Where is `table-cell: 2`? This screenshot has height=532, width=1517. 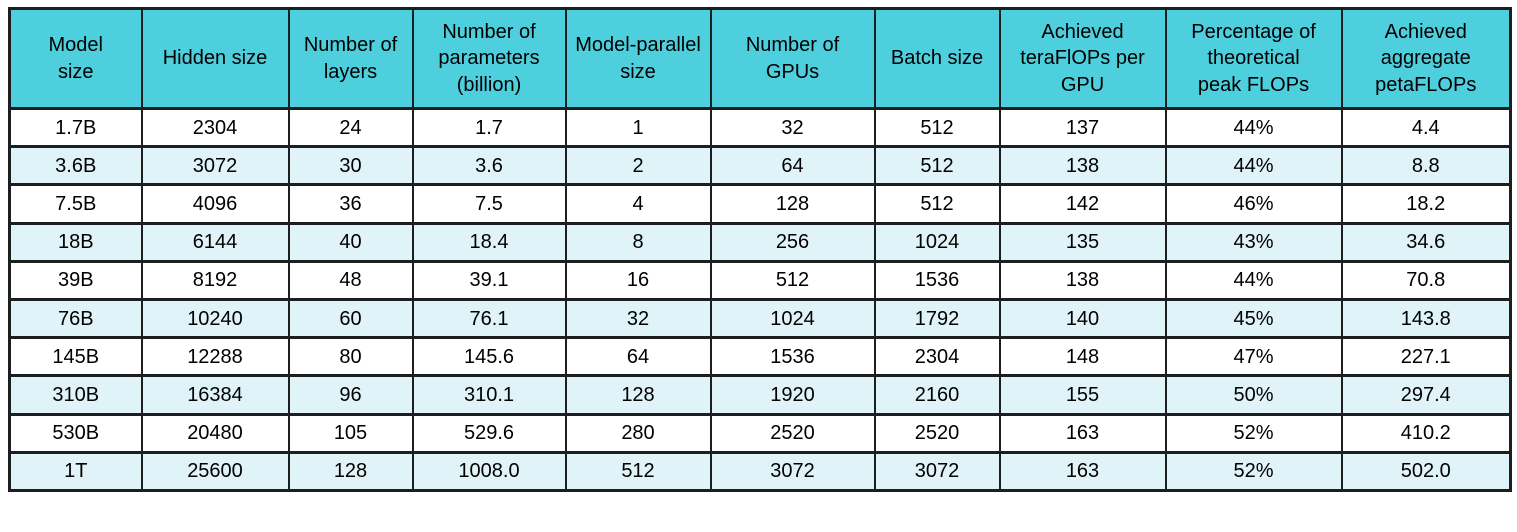
table-cell: 2 is located at coordinates (638, 166).